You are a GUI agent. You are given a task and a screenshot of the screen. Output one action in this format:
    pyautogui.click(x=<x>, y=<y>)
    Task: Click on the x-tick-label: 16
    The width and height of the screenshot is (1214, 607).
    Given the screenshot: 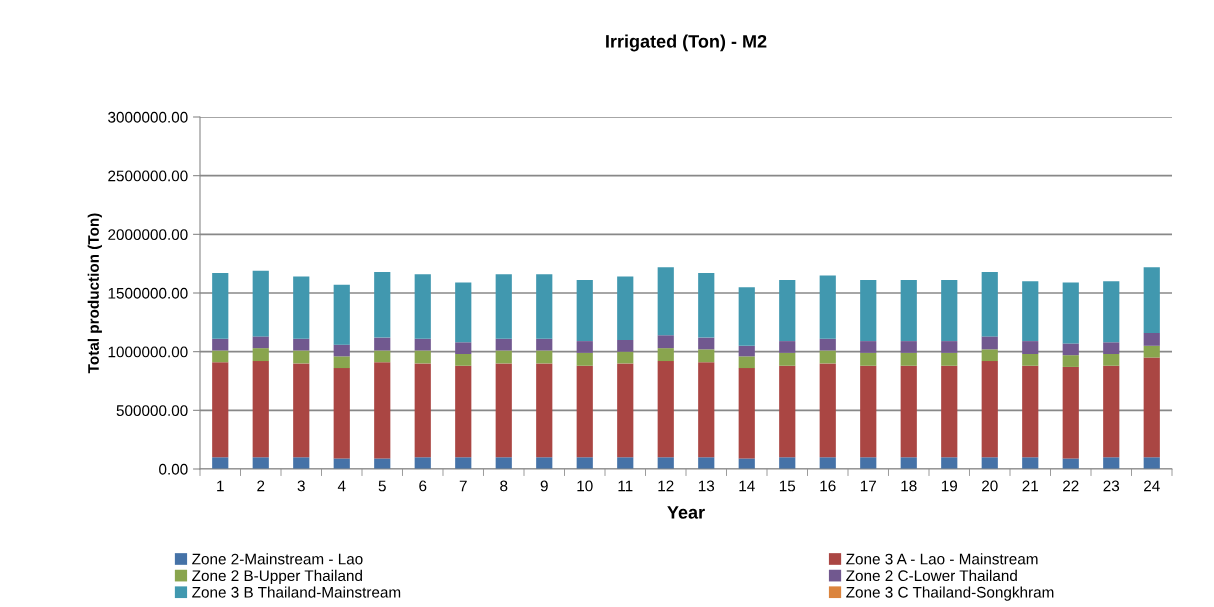 What is the action you would take?
    pyautogui.click(x=828, y=486)
    